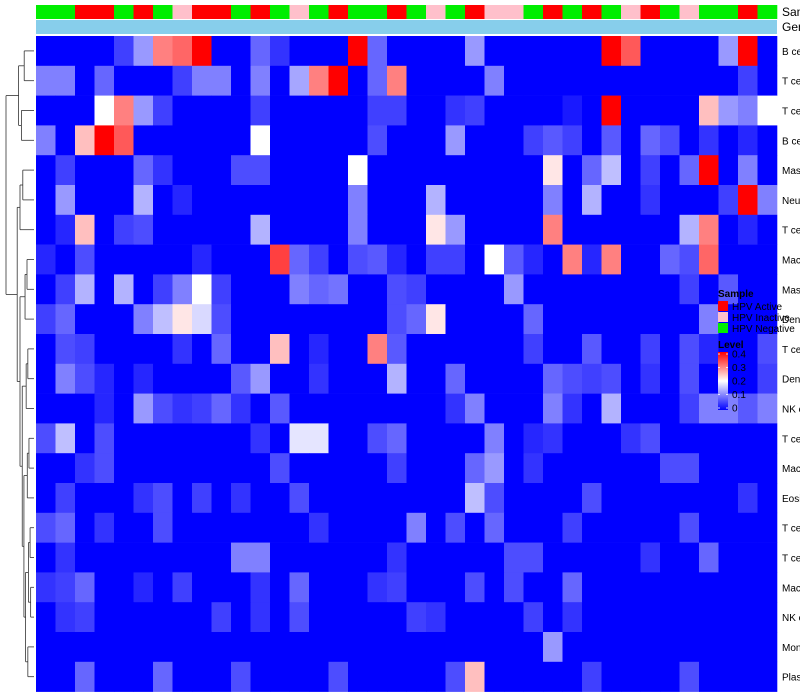 The width and height of the screenshot is (800, 700). I want to click on annotation-label: Sample, so click(791, 12).